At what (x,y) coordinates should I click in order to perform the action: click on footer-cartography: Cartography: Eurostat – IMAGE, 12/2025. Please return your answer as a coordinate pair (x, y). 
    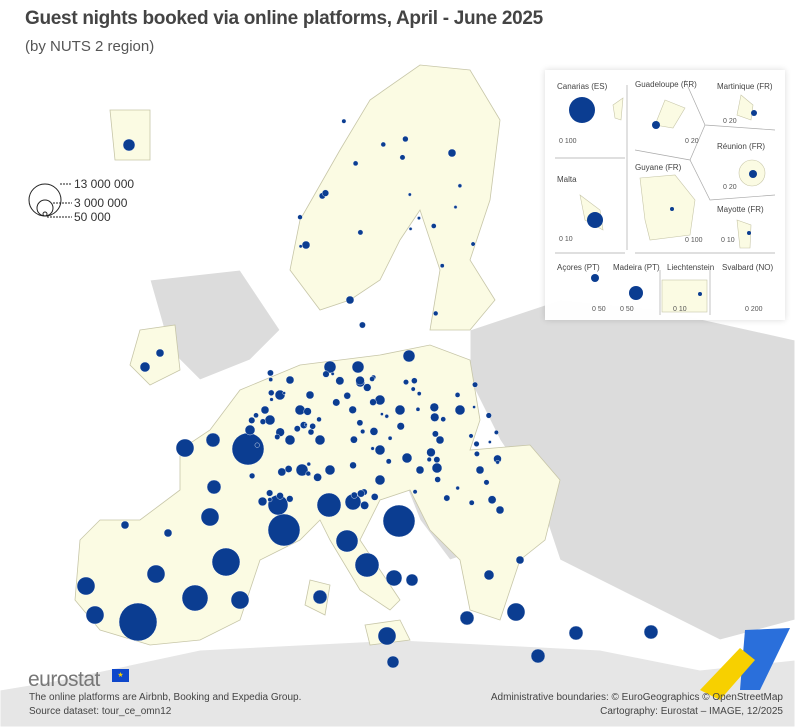
    Looking at the image, I should click on (691, 711).